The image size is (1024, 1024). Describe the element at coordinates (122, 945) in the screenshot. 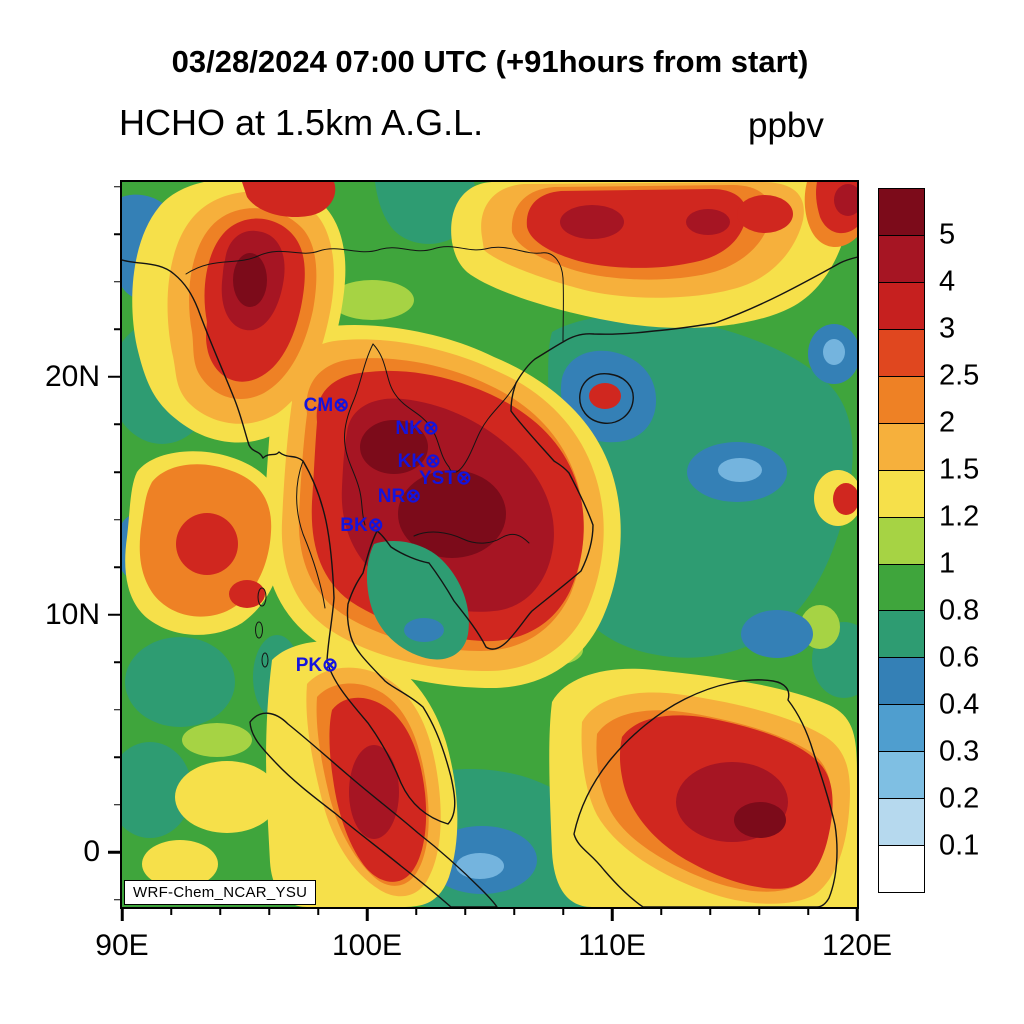

I see `x-axis-label-90E: 90E` at that location.